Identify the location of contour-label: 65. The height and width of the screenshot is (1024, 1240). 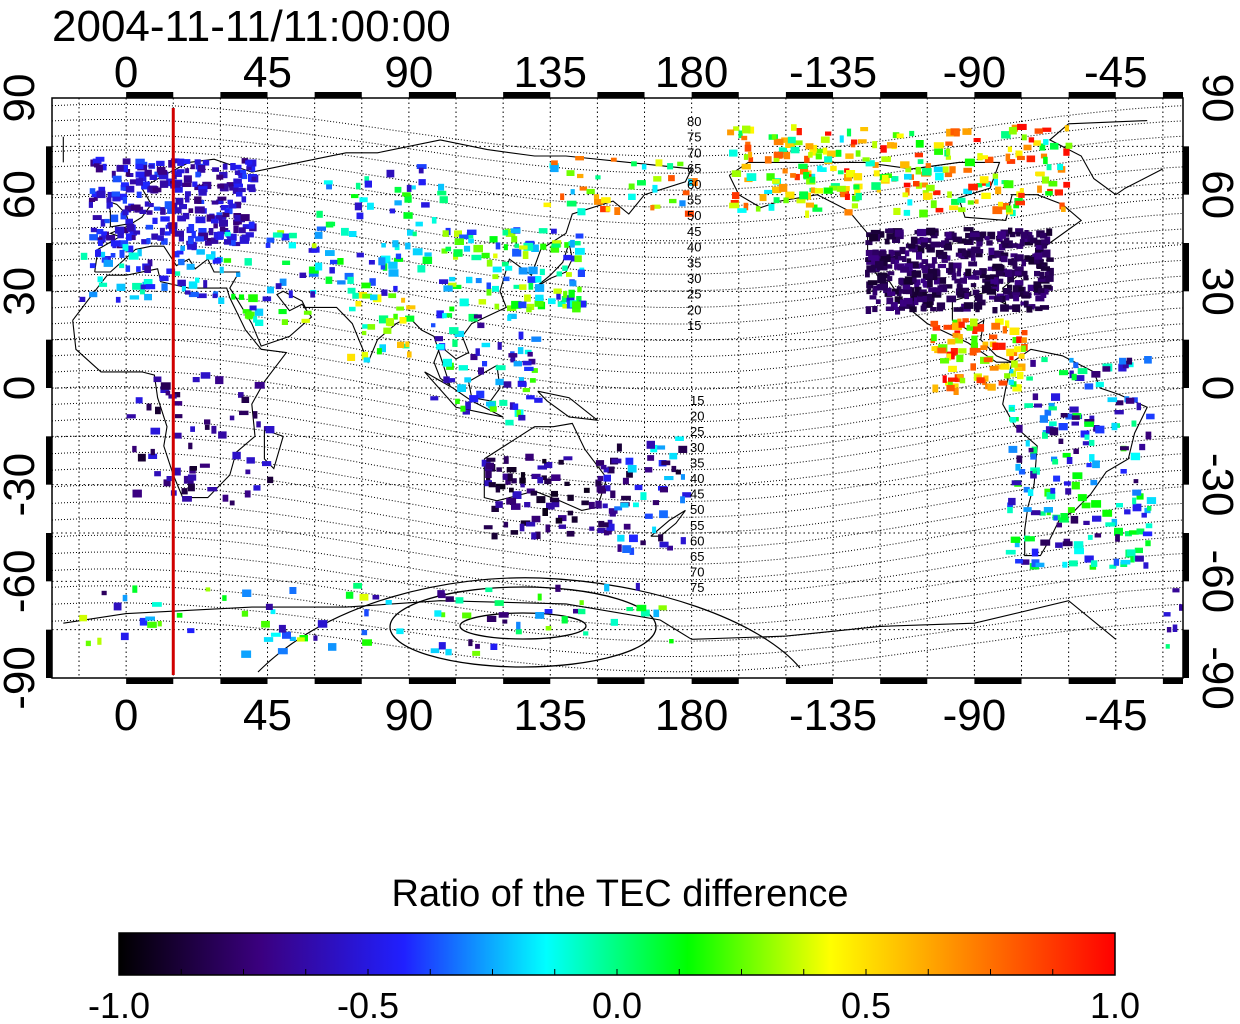
(694, 168).